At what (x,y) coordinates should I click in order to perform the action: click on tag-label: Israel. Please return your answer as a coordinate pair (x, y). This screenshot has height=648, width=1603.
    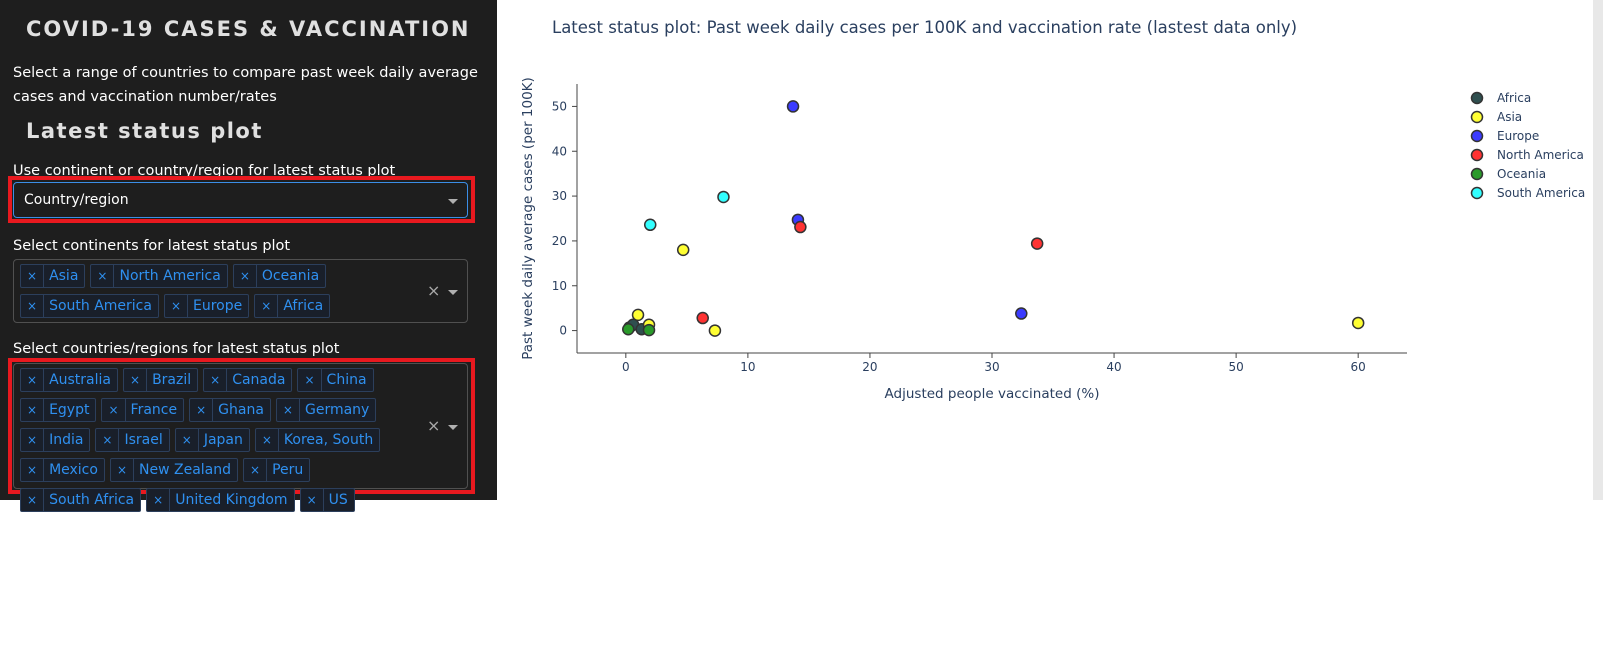
    Looking at the image, I should click on (143, 440).